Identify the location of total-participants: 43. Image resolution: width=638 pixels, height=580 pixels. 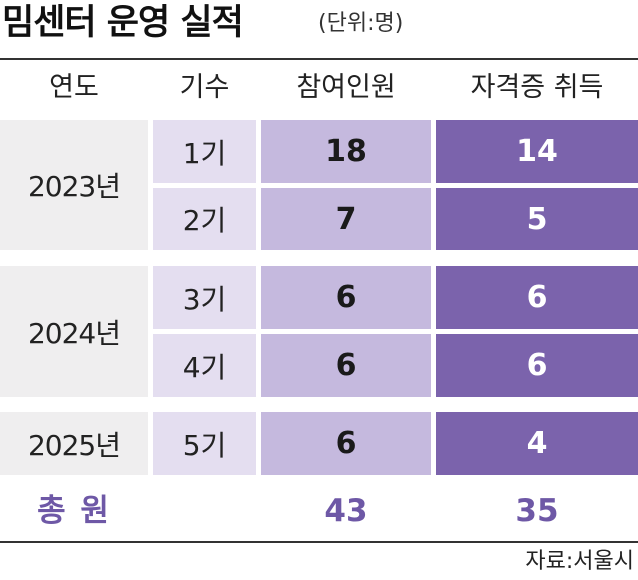
(346, 511).